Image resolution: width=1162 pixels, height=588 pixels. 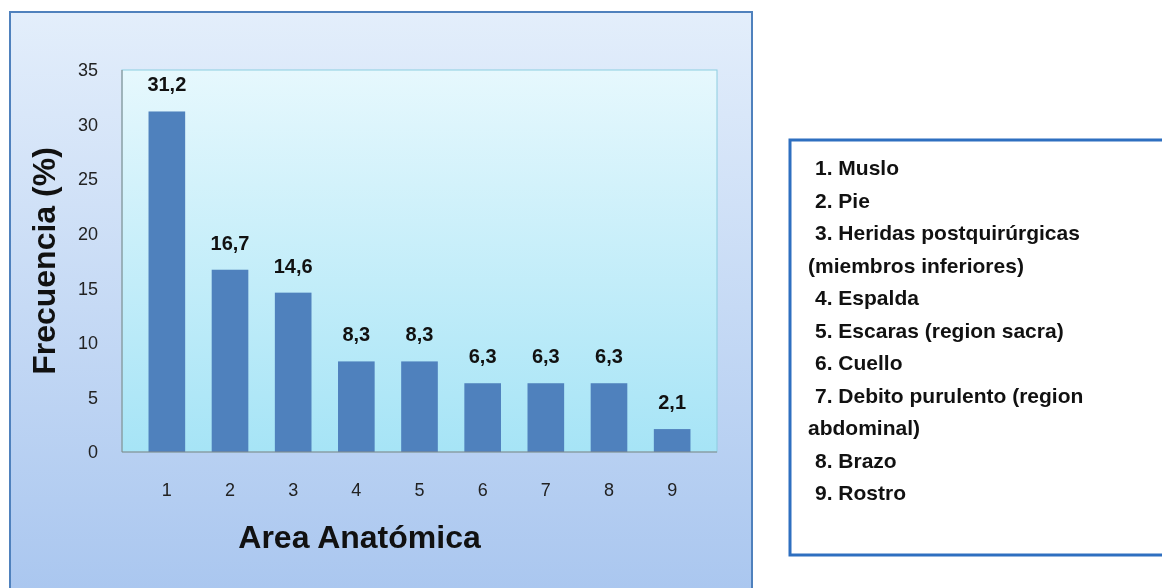 I want to click on y-tick-label: 20, so click(x=87, y=234).